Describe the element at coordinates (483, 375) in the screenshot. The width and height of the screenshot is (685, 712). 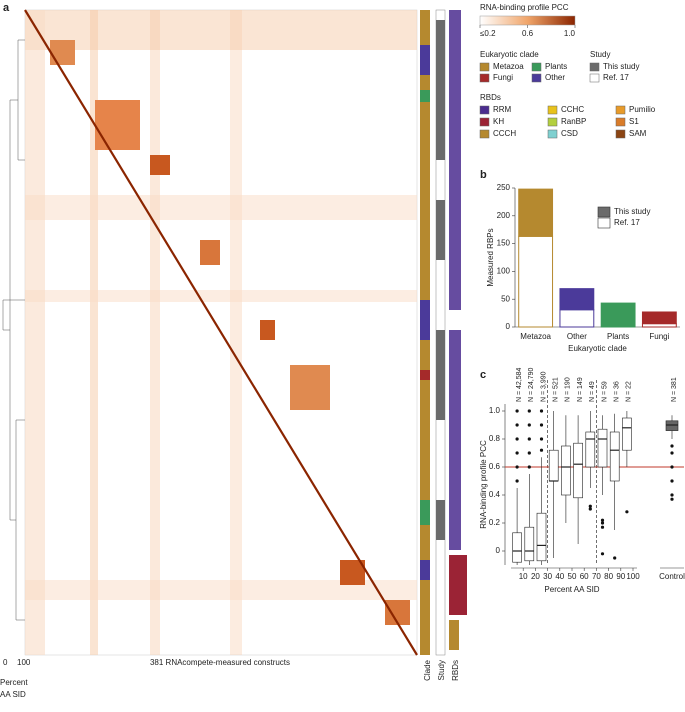
I see `panel-label: c` at that location.